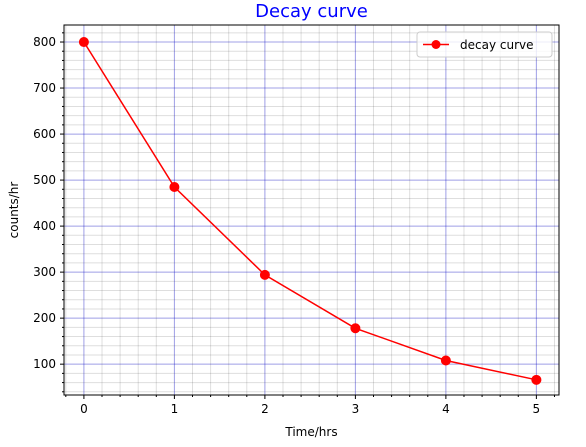 The image size is (586, 447). What do you see at coordinates (311, 11) in the screenshot?
I see `chart-title: Decay curve` at bounding box center [311, 11].